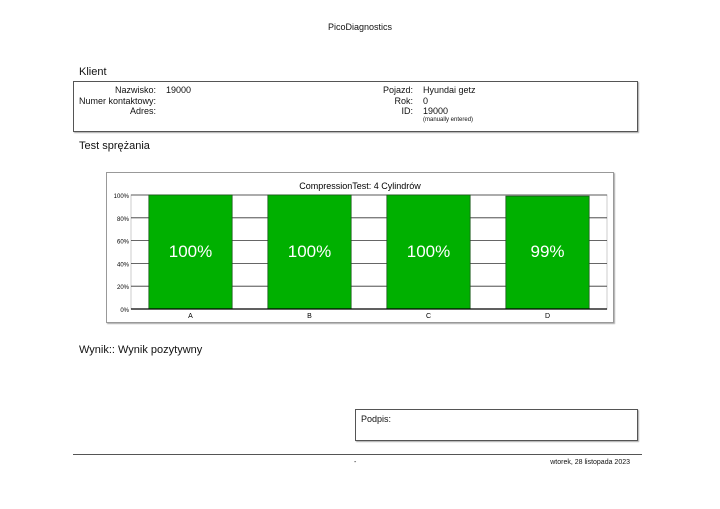  Describe the element at coordinates (397, 90) in the screenshot. I see `vehicle-label: Pojazd:` at that location.